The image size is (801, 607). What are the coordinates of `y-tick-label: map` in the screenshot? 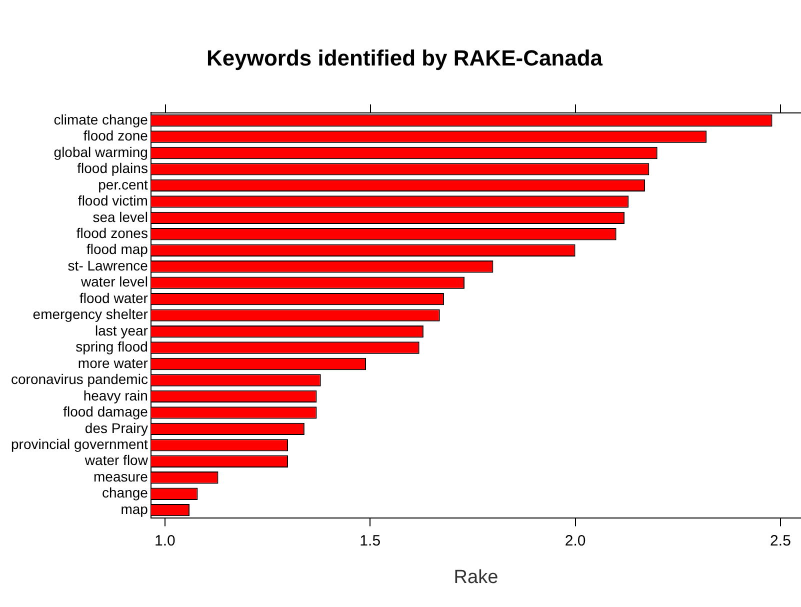 It's located at (134, 508).